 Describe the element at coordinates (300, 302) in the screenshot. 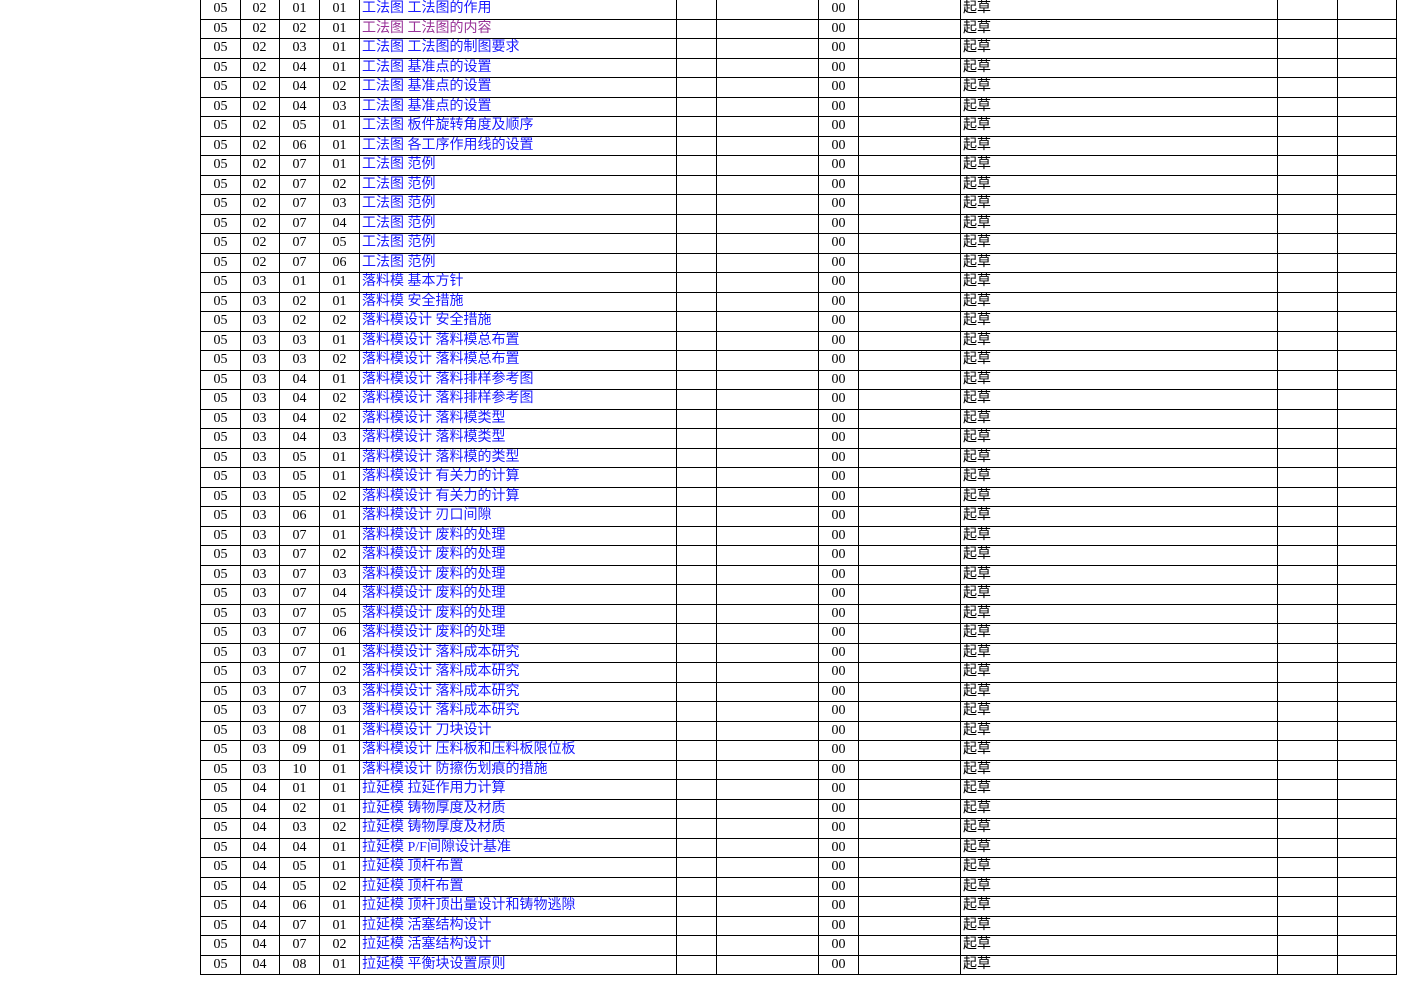

I see `code-c: 02` at that location.